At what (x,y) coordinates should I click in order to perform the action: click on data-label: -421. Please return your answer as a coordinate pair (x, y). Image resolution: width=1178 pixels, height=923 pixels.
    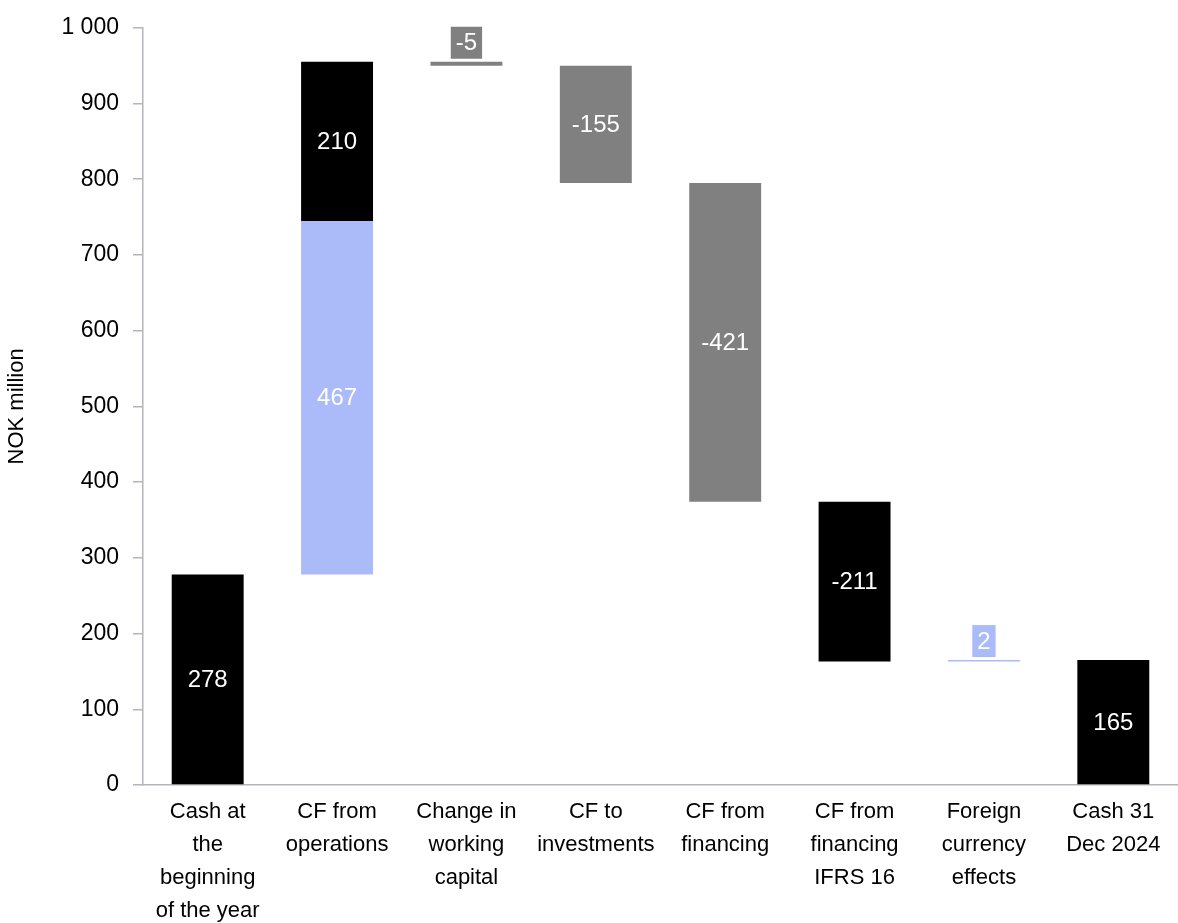
    Looking at the image, I should click on (725, 342).